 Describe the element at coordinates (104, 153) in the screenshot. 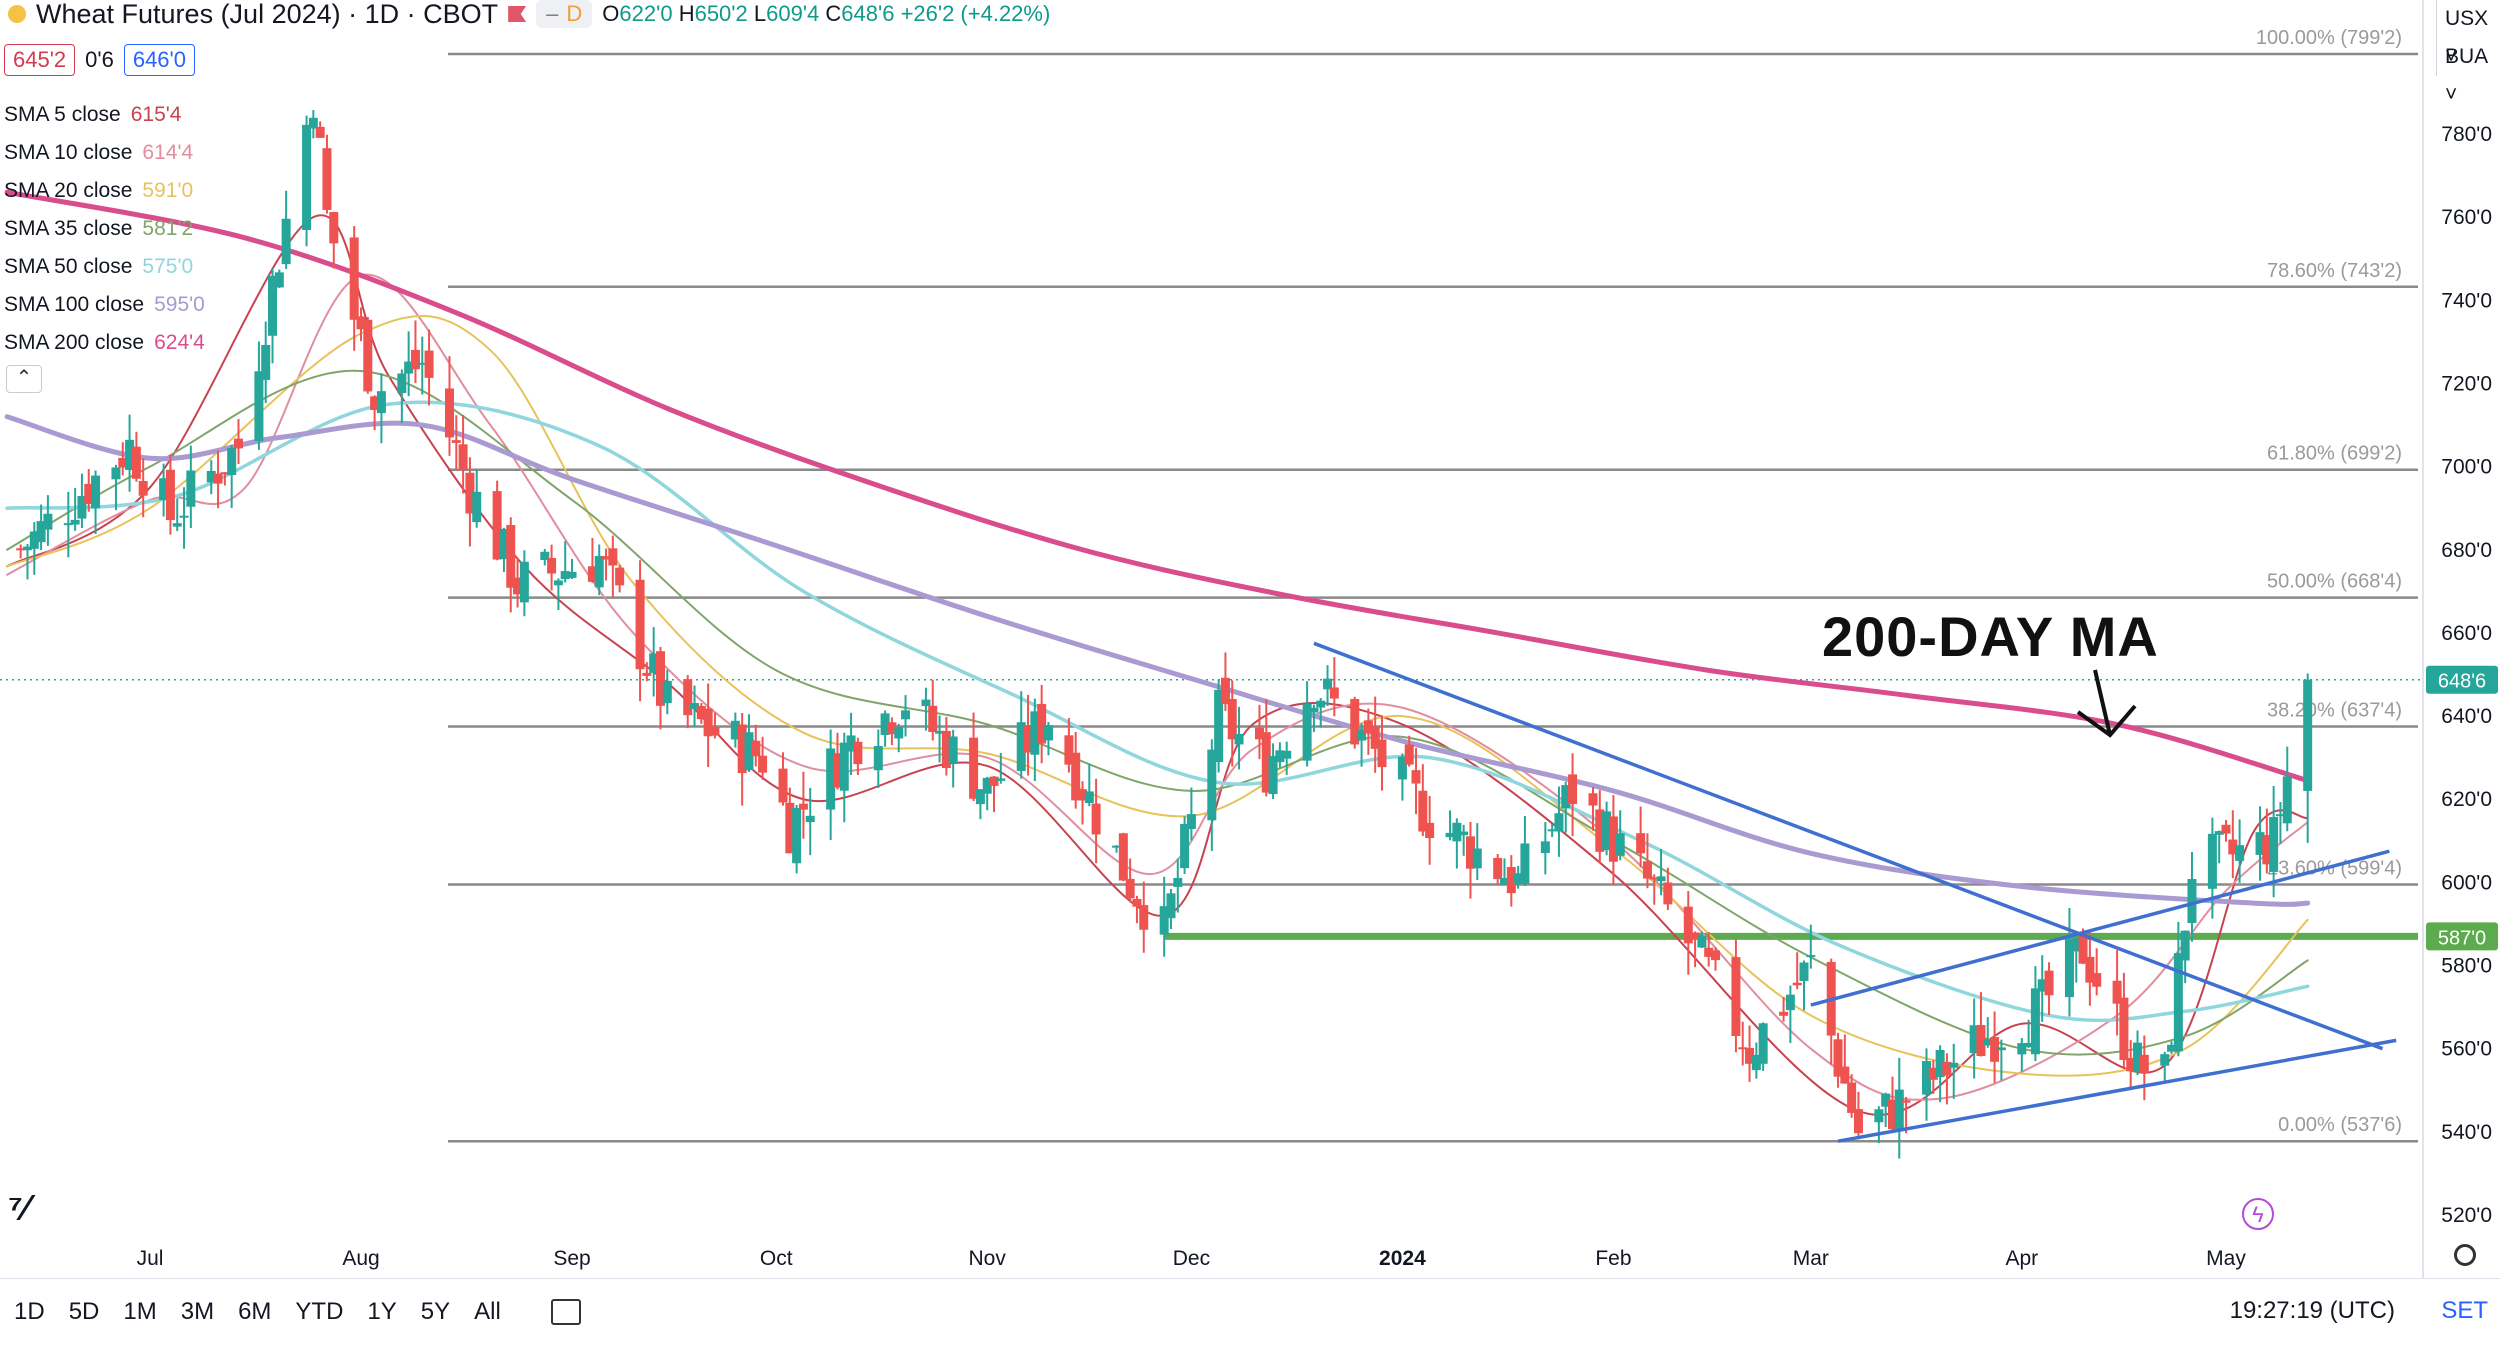

I see `legend-row: SMA 10 close 614'4` at that location.